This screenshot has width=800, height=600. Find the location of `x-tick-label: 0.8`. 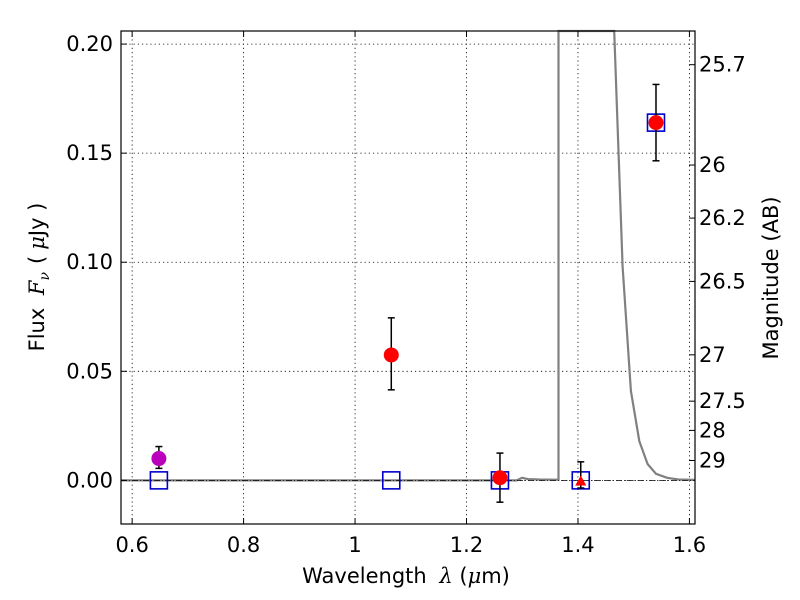

x-tick-label: 0.8 is located at coordinates (243, 545).